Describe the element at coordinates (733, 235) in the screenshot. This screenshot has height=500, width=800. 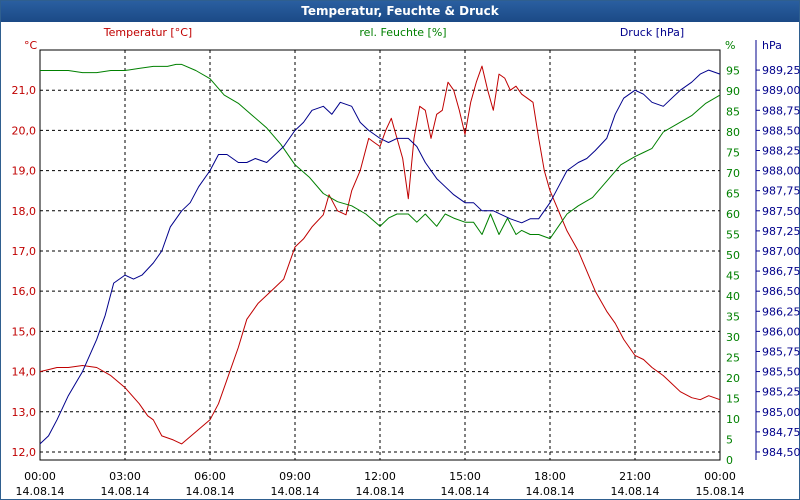
I see `humidity-tick-label: 55` at that location.